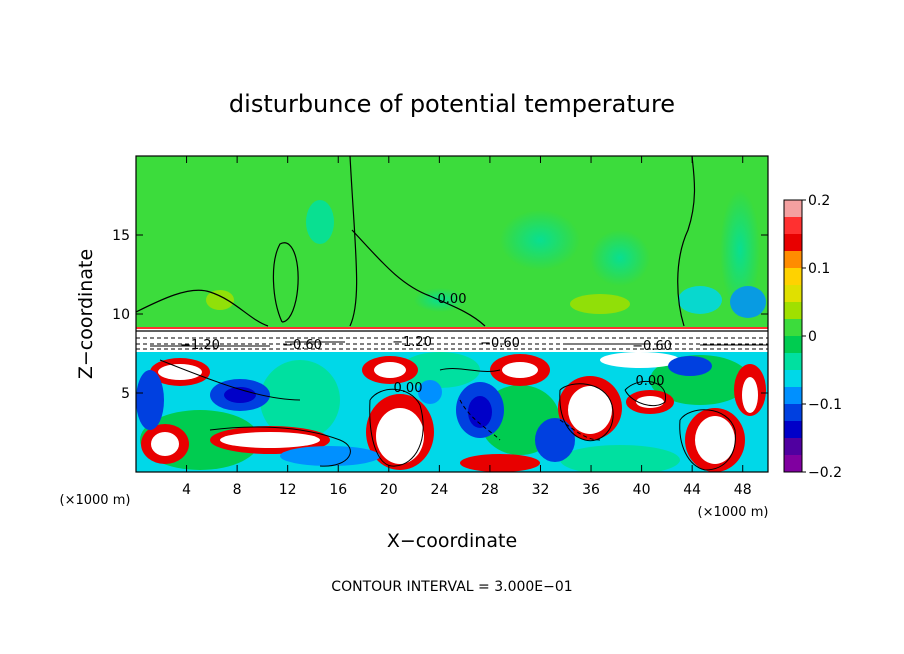 The width and height of the screenshot is (904, 654). Describe the element at coordinates (439, 490) in the screenshot. I see `x-tick-label: 24` at that location.